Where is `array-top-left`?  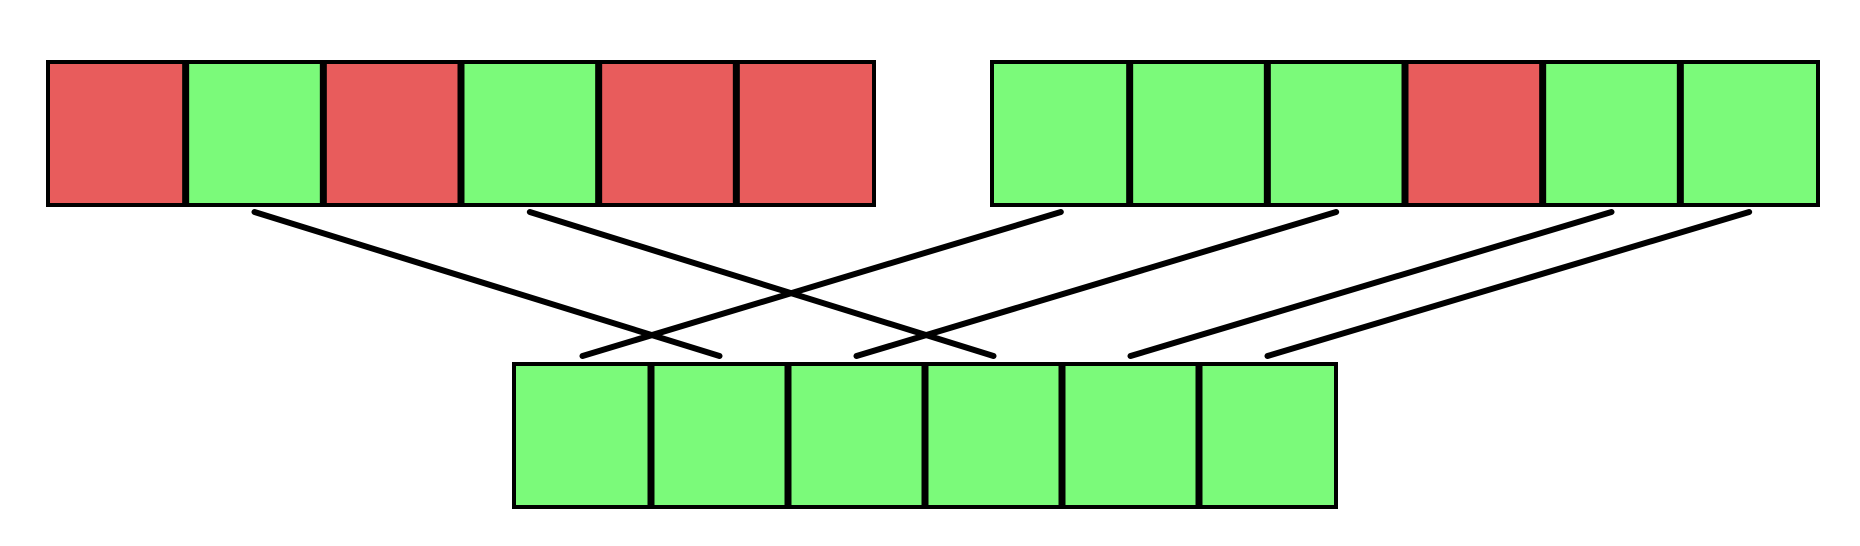
array-top-left is located at coordinates (461, 133).